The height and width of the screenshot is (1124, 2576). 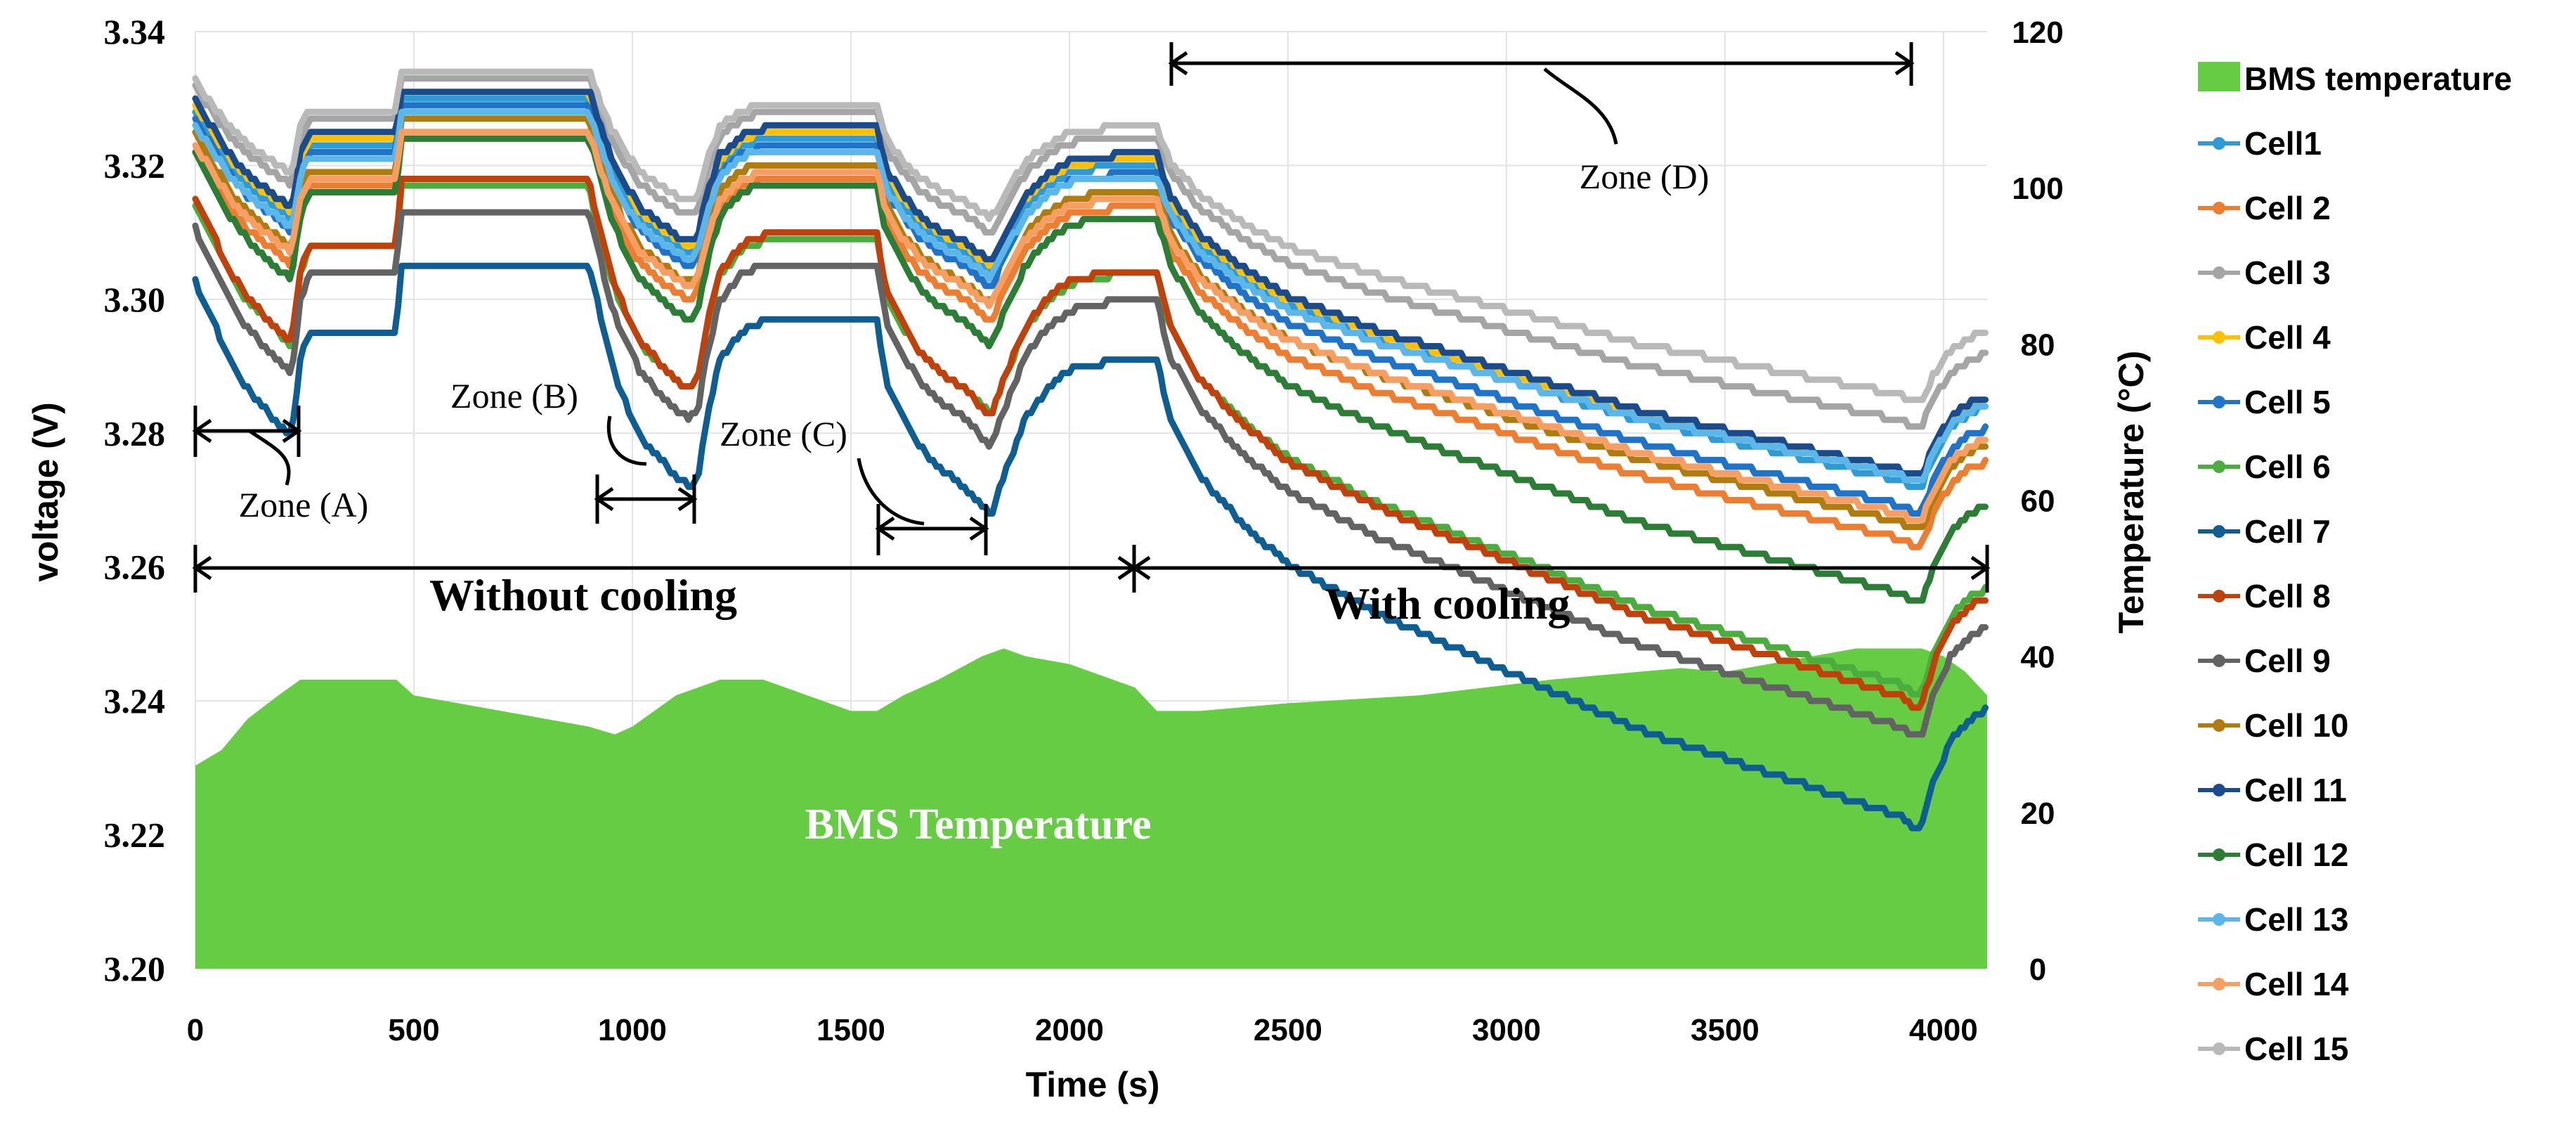 I want to click on zone-b-label: Zone (B), so click(x=514, y=395).